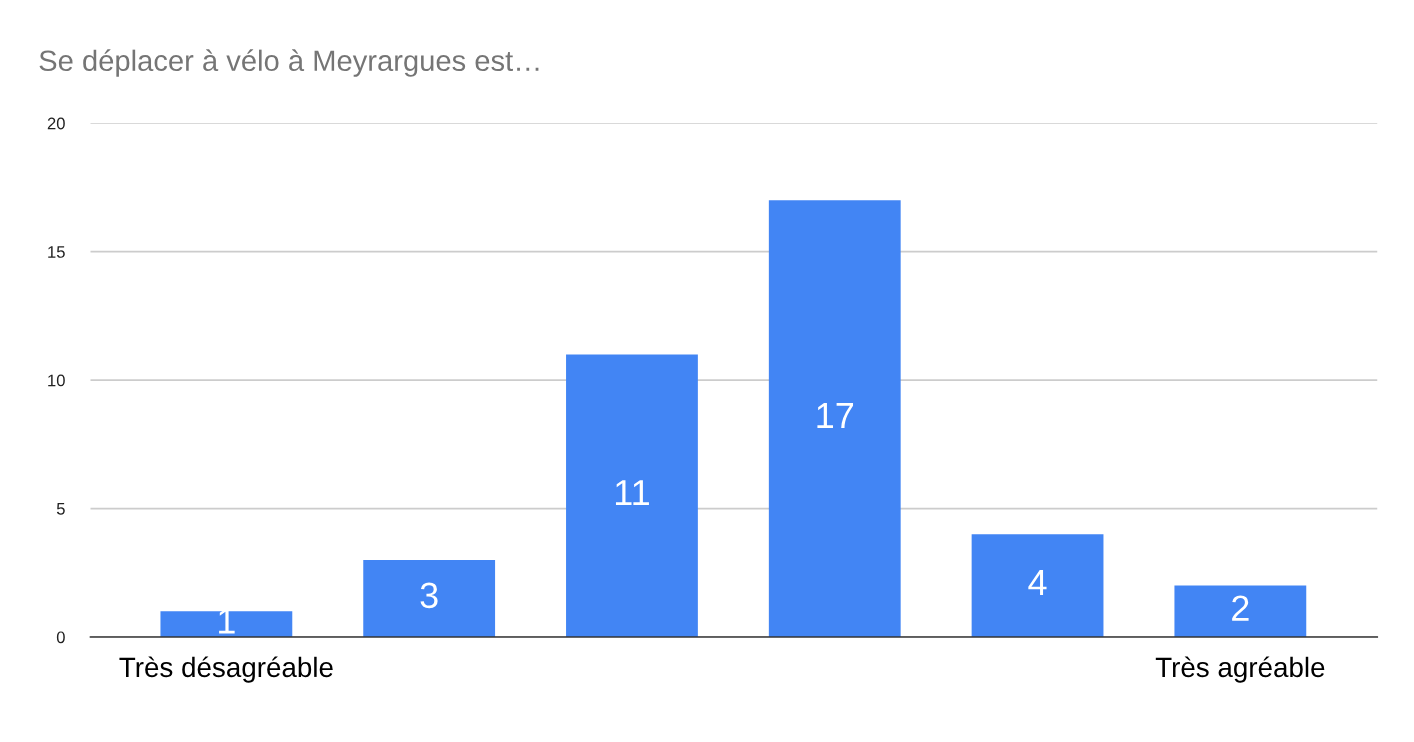  What do you see at coordinates (60, 509) in the screenshot?
I see `y-tick-label: 5` at bounding box center [60, 509].